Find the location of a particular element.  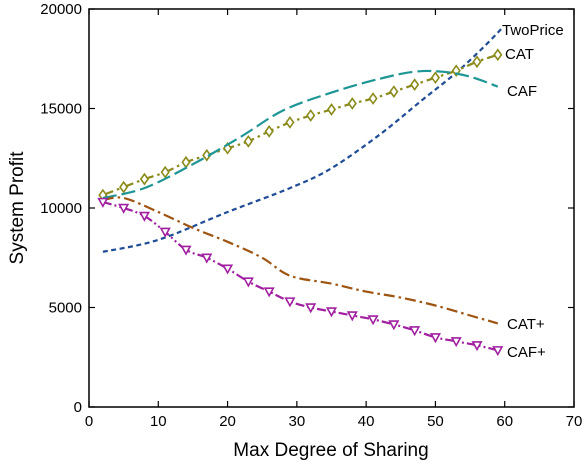

y-tick-label: 5000 is located at coordinates (65, 308).